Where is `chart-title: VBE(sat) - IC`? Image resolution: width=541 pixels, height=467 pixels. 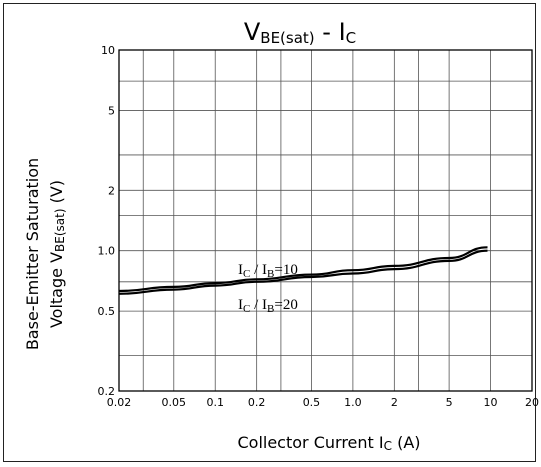
chart-title: VBE(sat) - IC is located at coordinates (300, 32).